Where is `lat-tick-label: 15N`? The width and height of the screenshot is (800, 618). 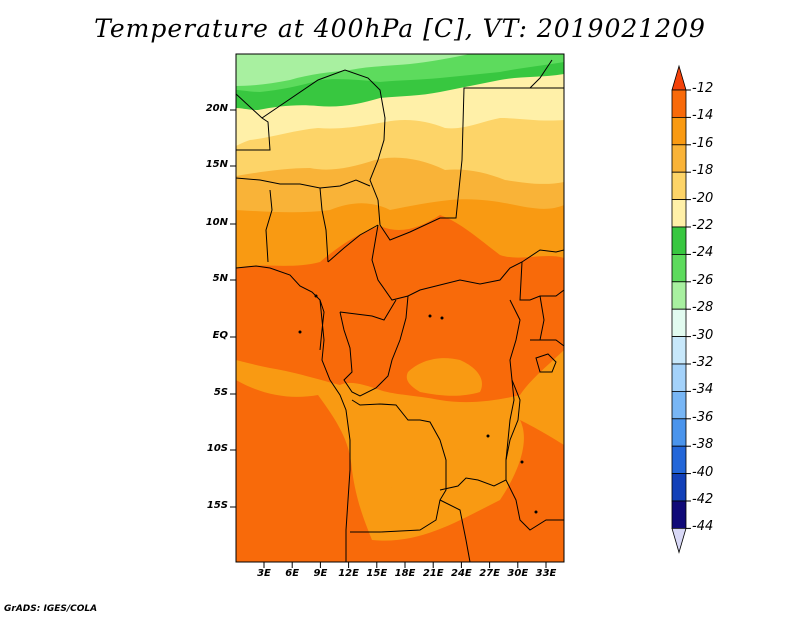 lat-tick-label: 15N is located at coordinates (216, 164).